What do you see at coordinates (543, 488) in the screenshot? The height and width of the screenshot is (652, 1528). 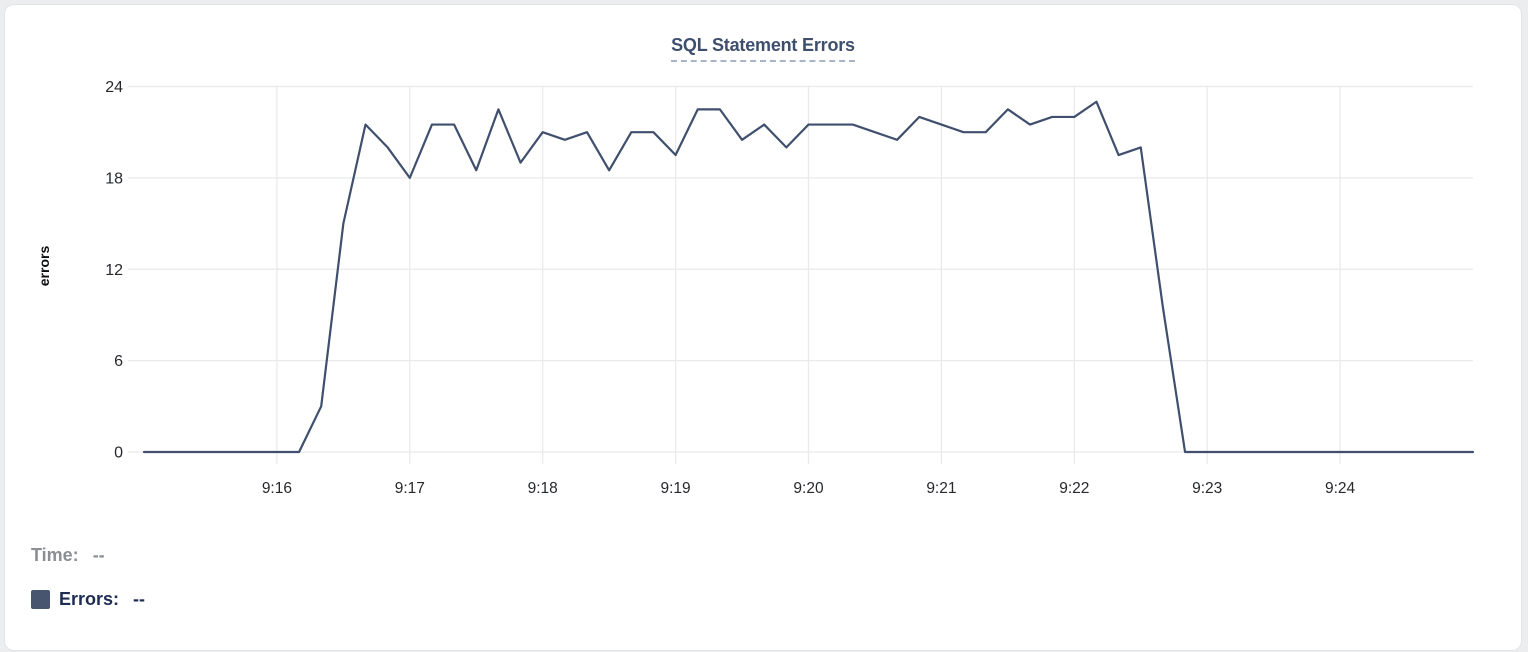 I see `x-tick-label: 9:18` at bounding box center [543, 488].